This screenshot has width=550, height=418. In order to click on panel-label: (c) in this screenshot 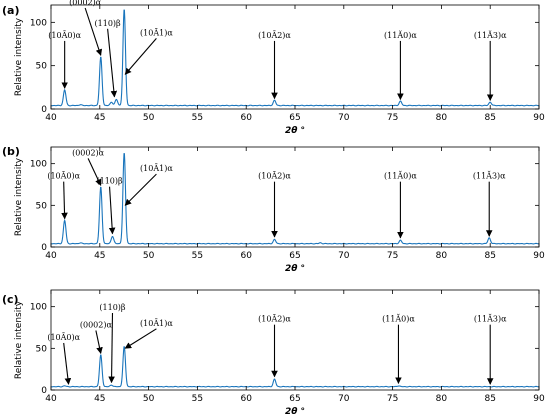, I will do `click(10, 299)`.